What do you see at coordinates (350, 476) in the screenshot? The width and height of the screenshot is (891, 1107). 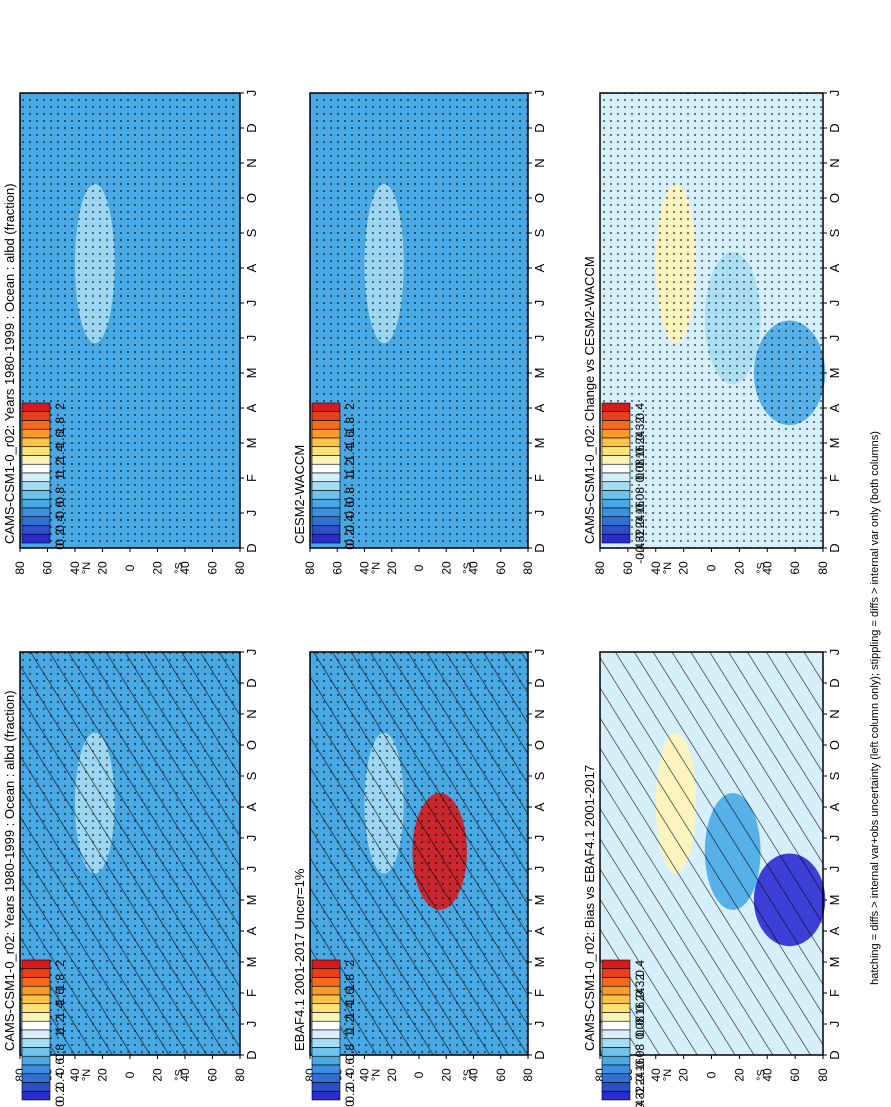 I see `colorbar-label: 1` at bounding box center [350, 476].